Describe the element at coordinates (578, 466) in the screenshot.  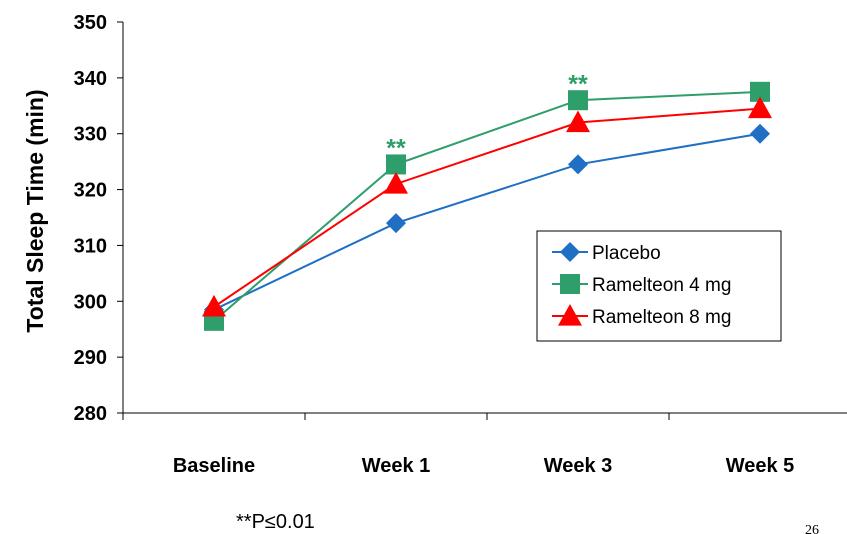
I see `x-tick-label: Week 3` at that location.